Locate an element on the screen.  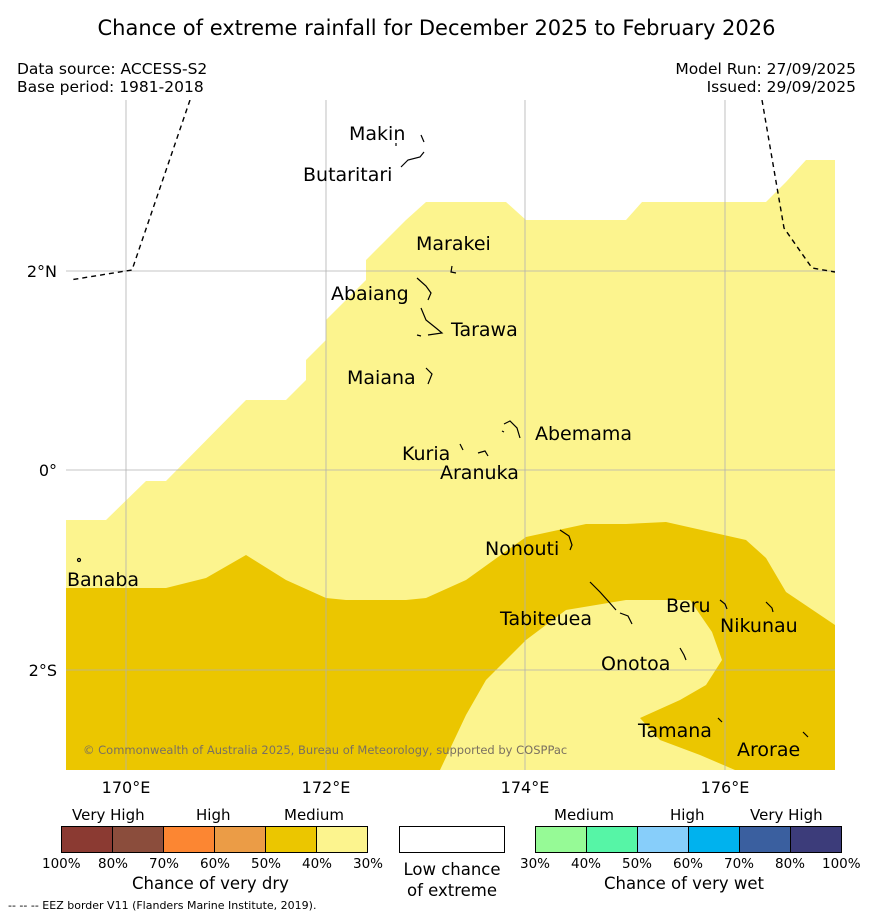
label-nonouti: Nonouti is located at coordinates (522, 549).